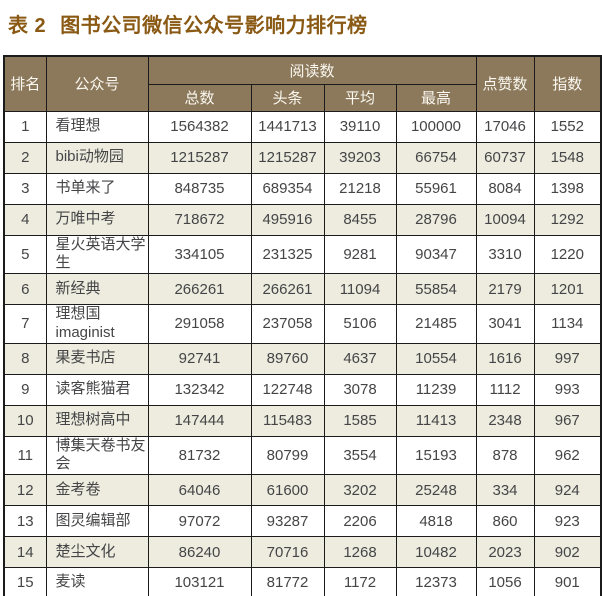  What do you see at coordinates (436, 254) in the screenshot?
I see `reads-max-cell: 90347` at bounding box center [436, 254].